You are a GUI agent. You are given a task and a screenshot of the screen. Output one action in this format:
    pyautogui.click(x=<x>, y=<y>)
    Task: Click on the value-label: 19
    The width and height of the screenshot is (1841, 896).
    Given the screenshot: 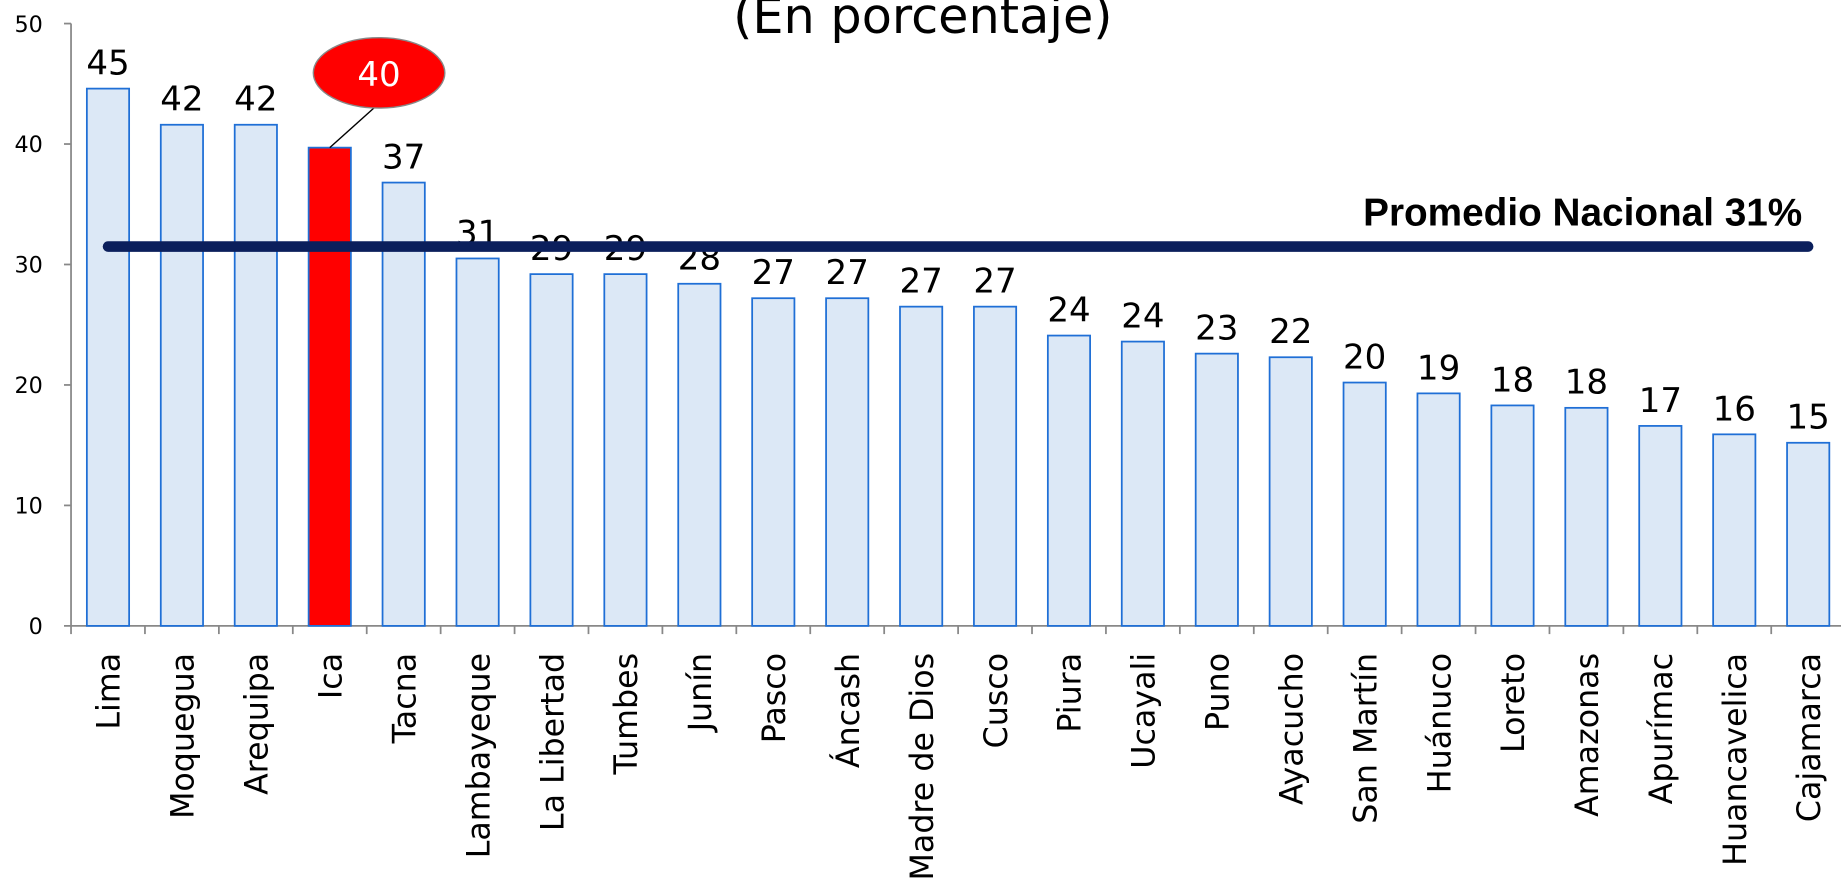 What is the action you would take?
    pyautogui.click(x=1438, y=368)
    